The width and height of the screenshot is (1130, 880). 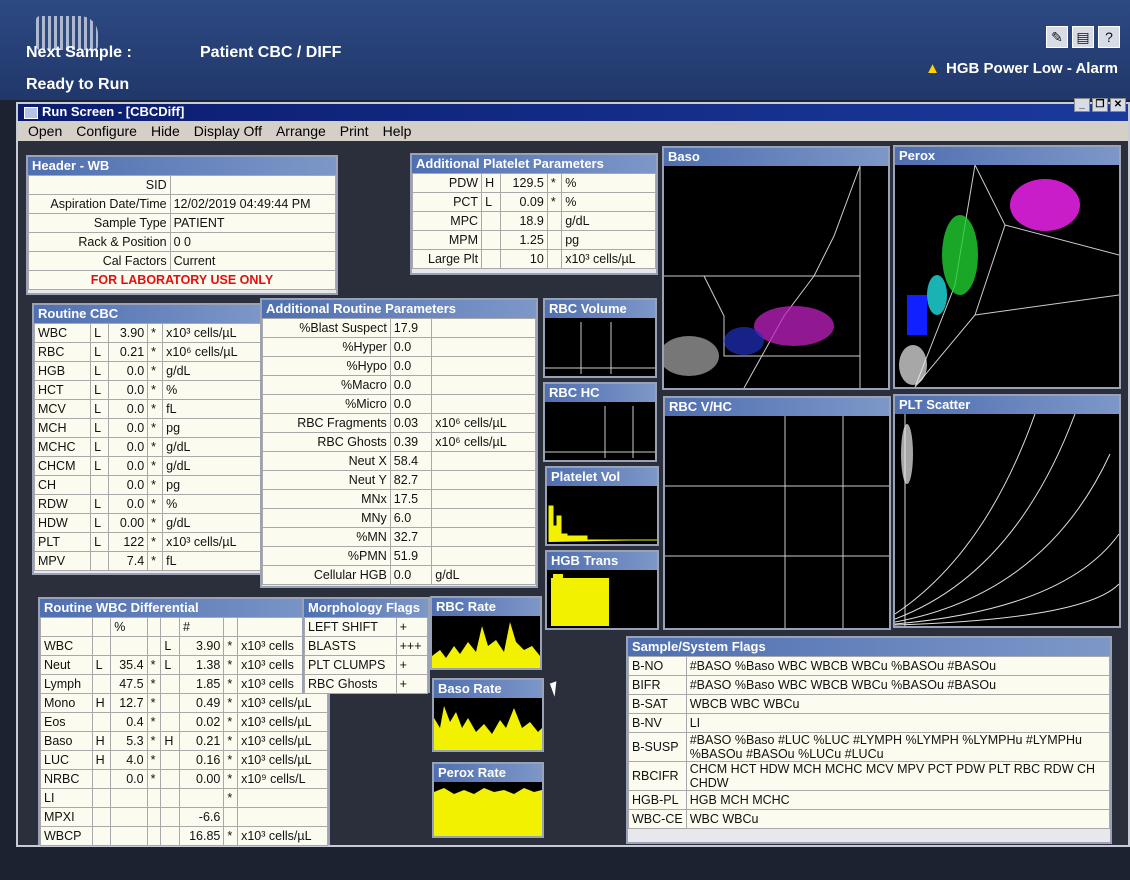 What do you see at coordinates (1109, 37) in the screenshot?
I see `help-icon: ?` at bounding box center [1109, 37].